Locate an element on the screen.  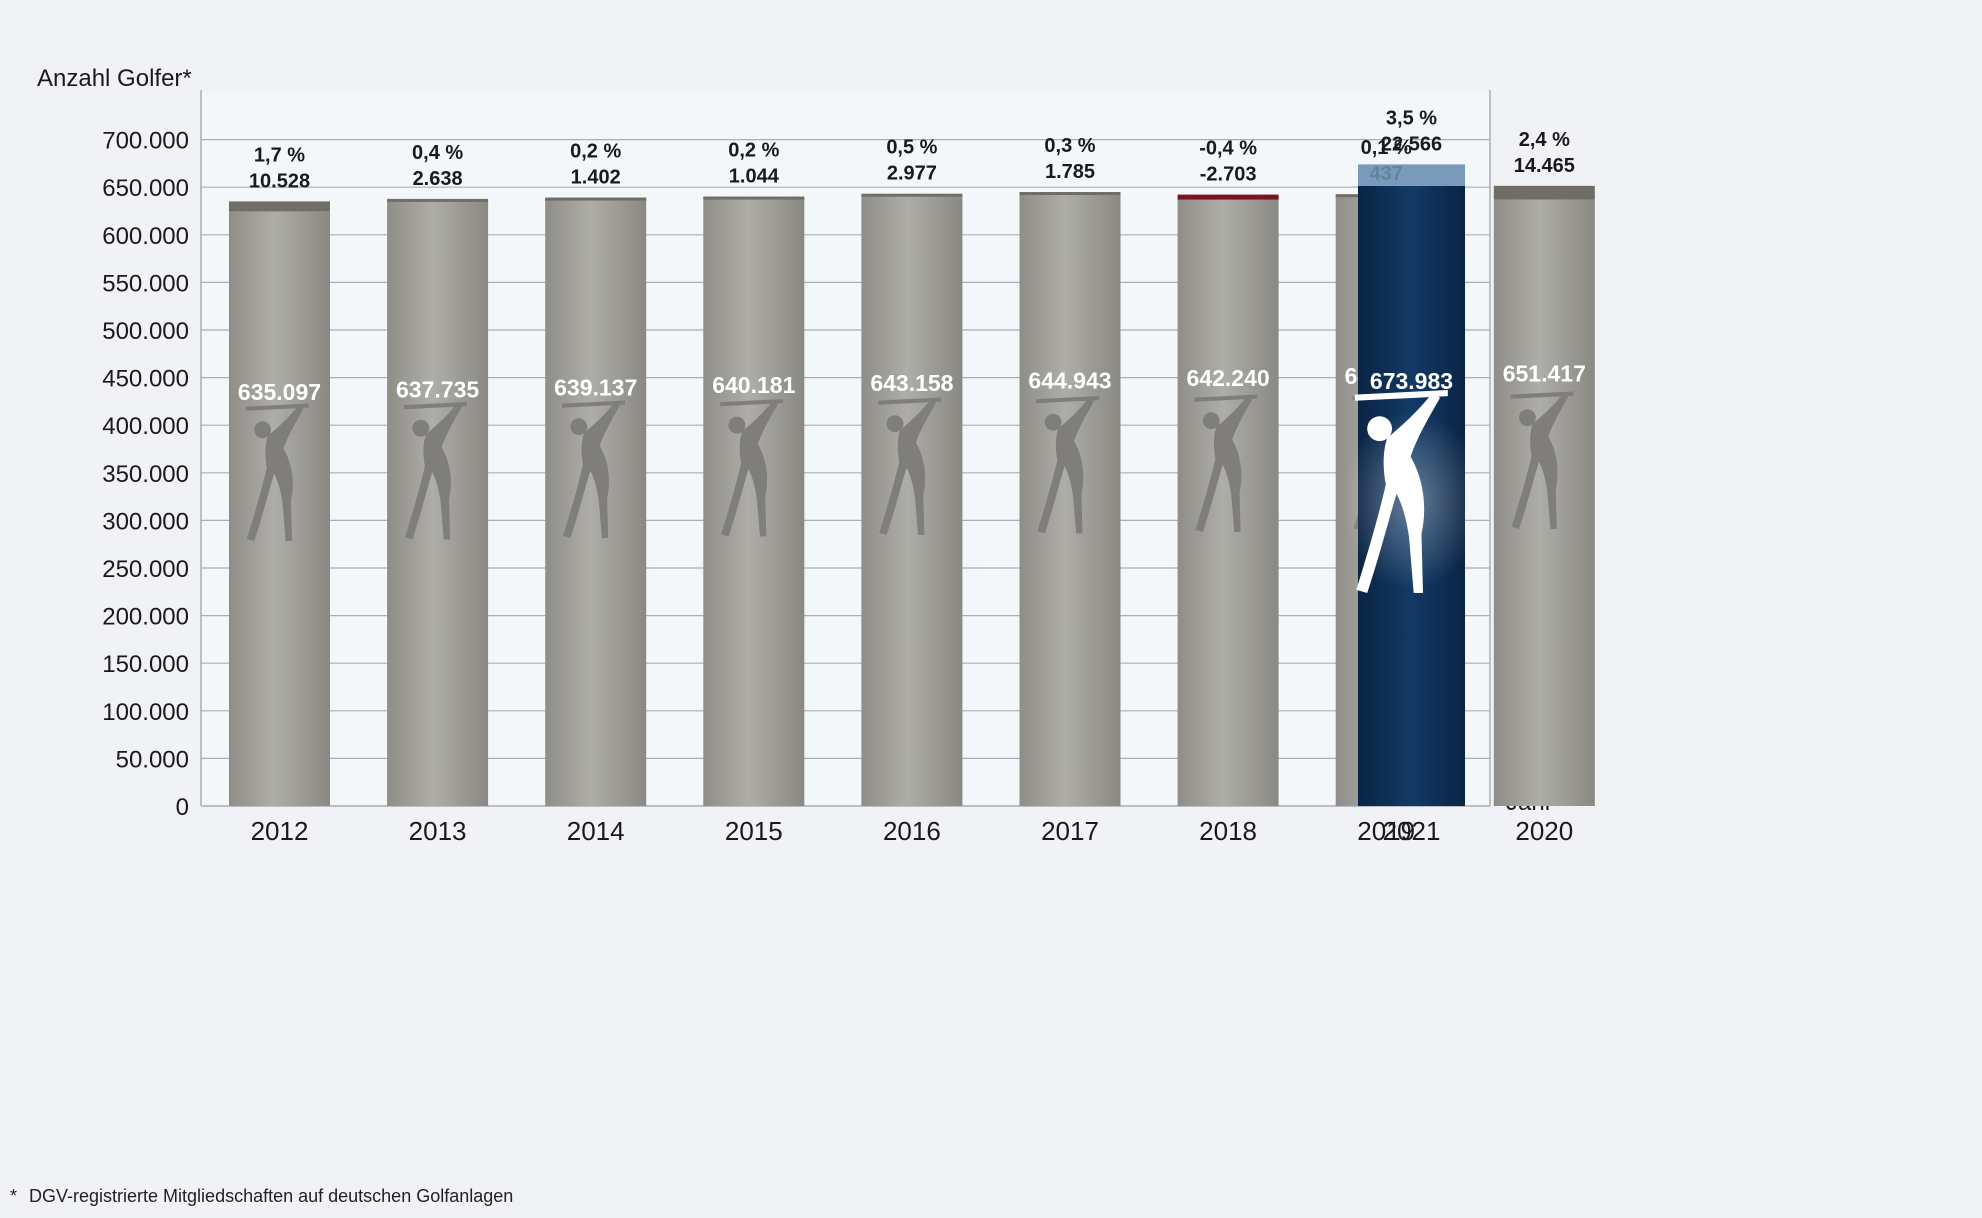
bar-group-2020: 651.417 2,4 % 14.465 2020 is located at coordinates (1544, 487).